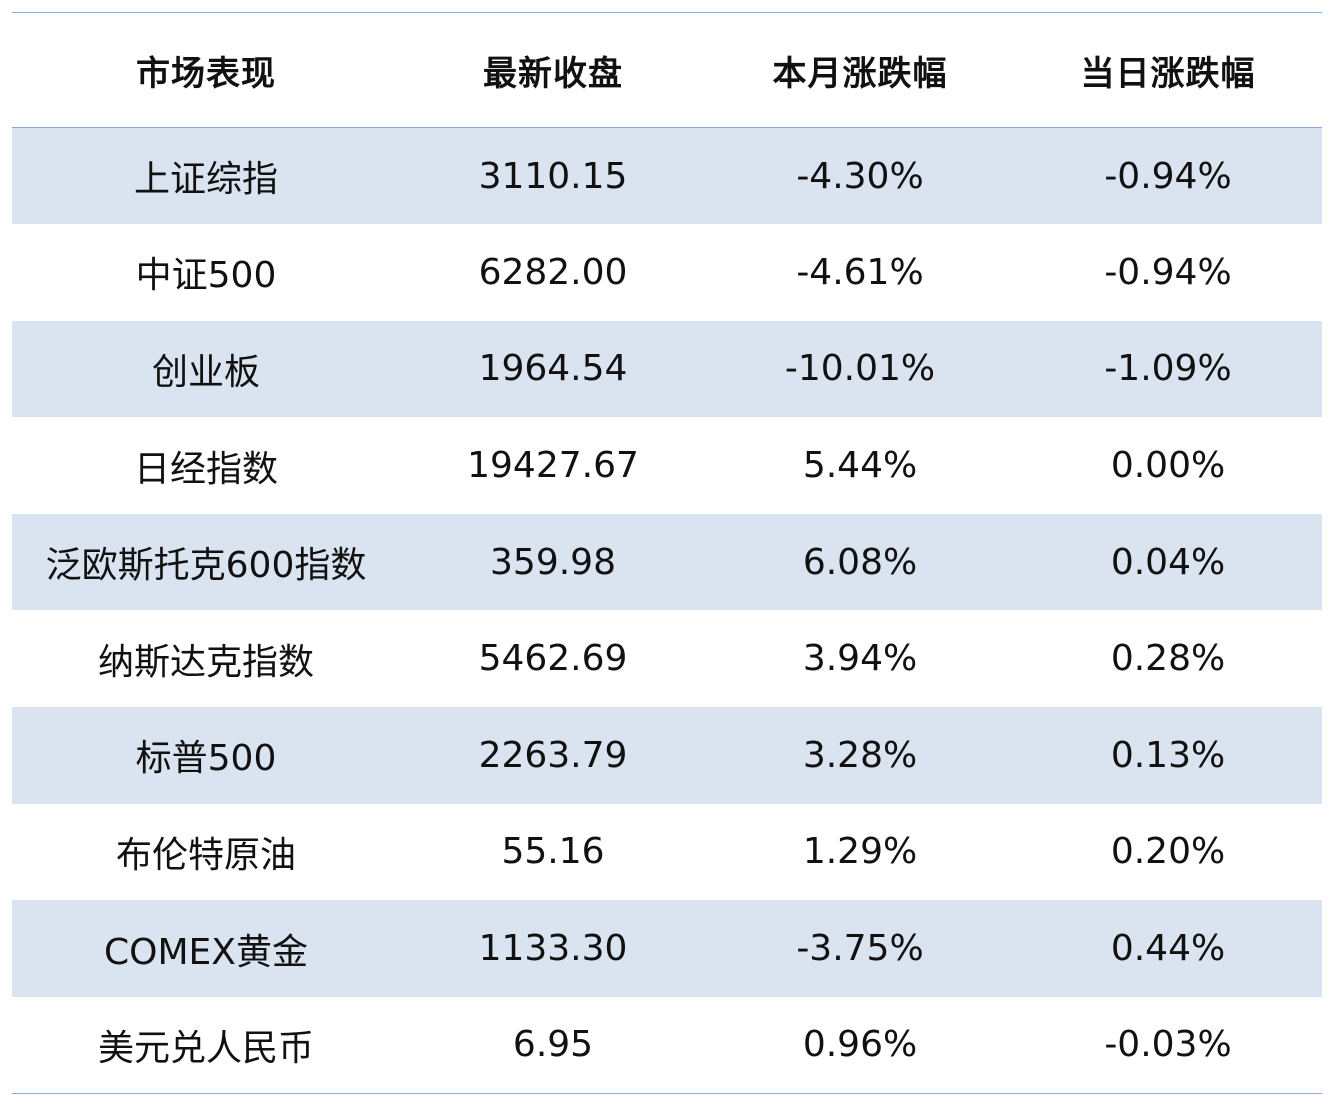  I want to click on table-row: 布伦特原油 55.16 1.29% 0.20%, so click(667, 852).